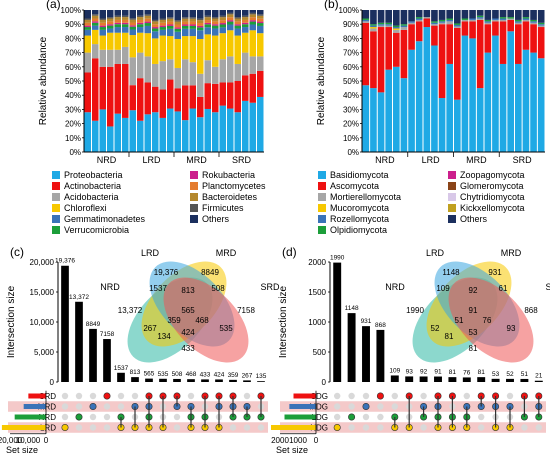 The image size is (550, 456). I want to click on y-tick-label: 10%, so click(351, 138).